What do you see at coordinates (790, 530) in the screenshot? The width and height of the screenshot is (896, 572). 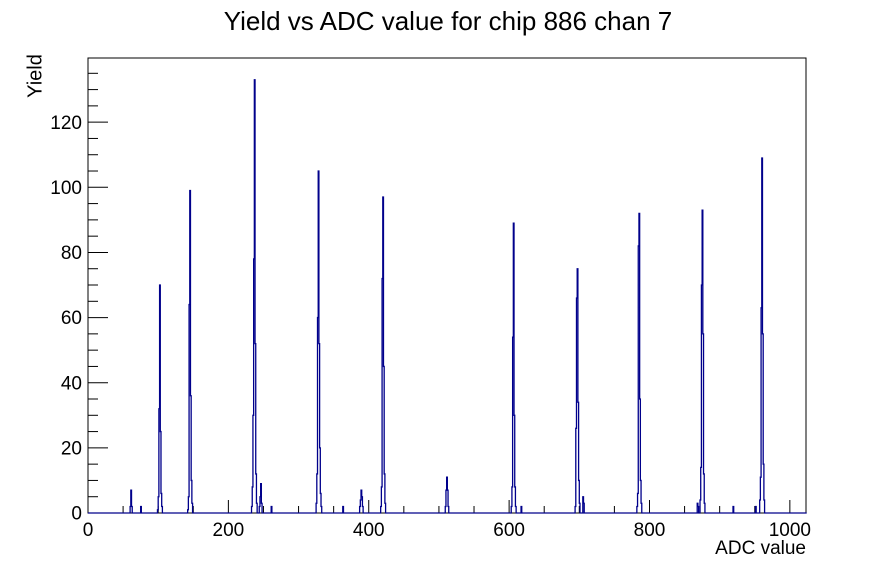 I see `x-tick-label: 1000` at bounding box center [790, 530].